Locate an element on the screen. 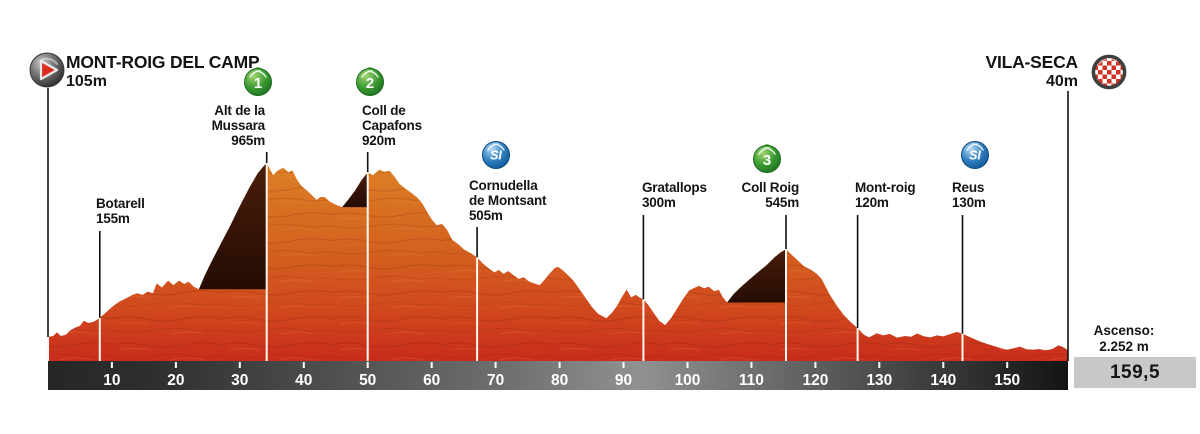 The image size is (1200, 434). axis-tick-label: 150 is located at coordinates (1007, 380).